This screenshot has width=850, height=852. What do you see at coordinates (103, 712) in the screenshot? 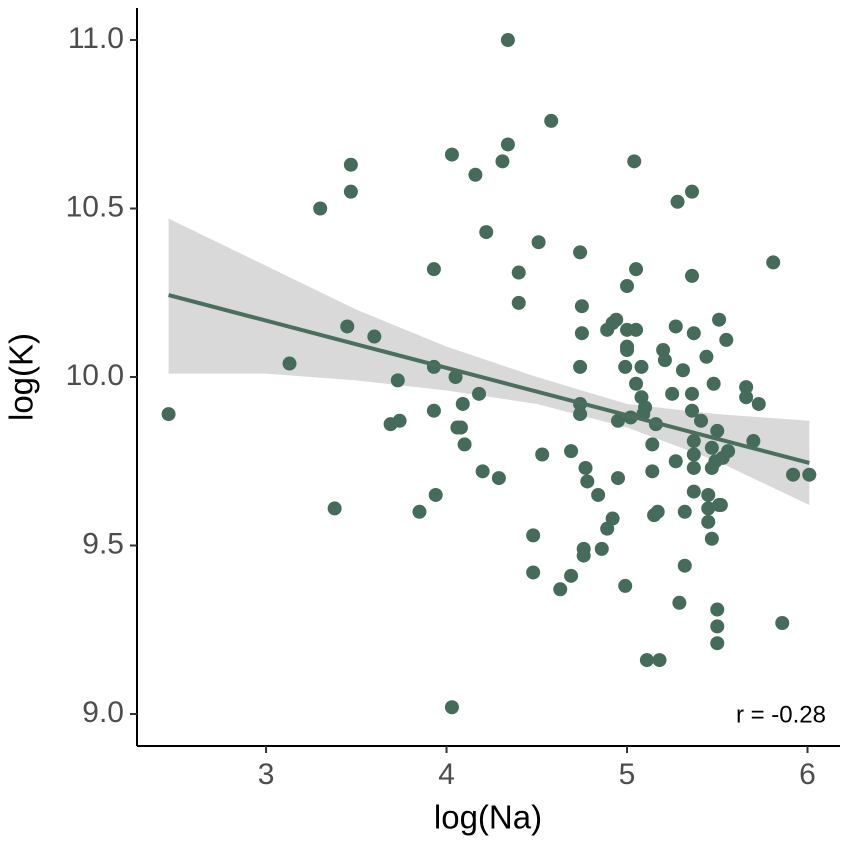
I see `y-tick-label: 9.0` at bounding box center [103, 712].